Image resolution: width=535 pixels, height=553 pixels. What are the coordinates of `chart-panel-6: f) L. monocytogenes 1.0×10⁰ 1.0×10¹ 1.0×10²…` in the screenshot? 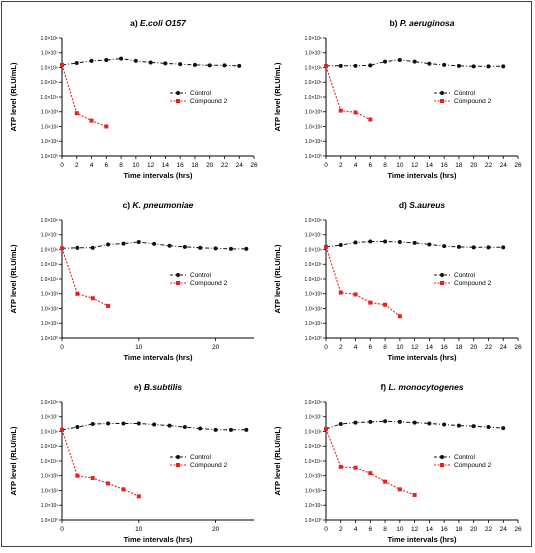 It's located at (397, 463).